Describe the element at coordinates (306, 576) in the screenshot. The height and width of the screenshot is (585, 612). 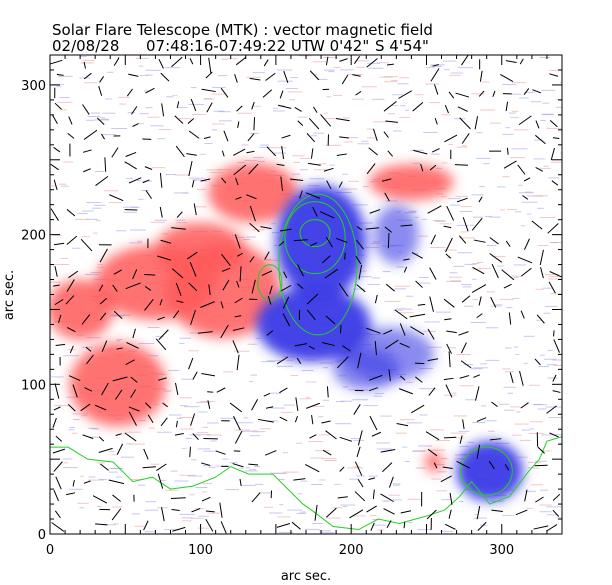
I see `x-axis-label: arc sec.` at that location.